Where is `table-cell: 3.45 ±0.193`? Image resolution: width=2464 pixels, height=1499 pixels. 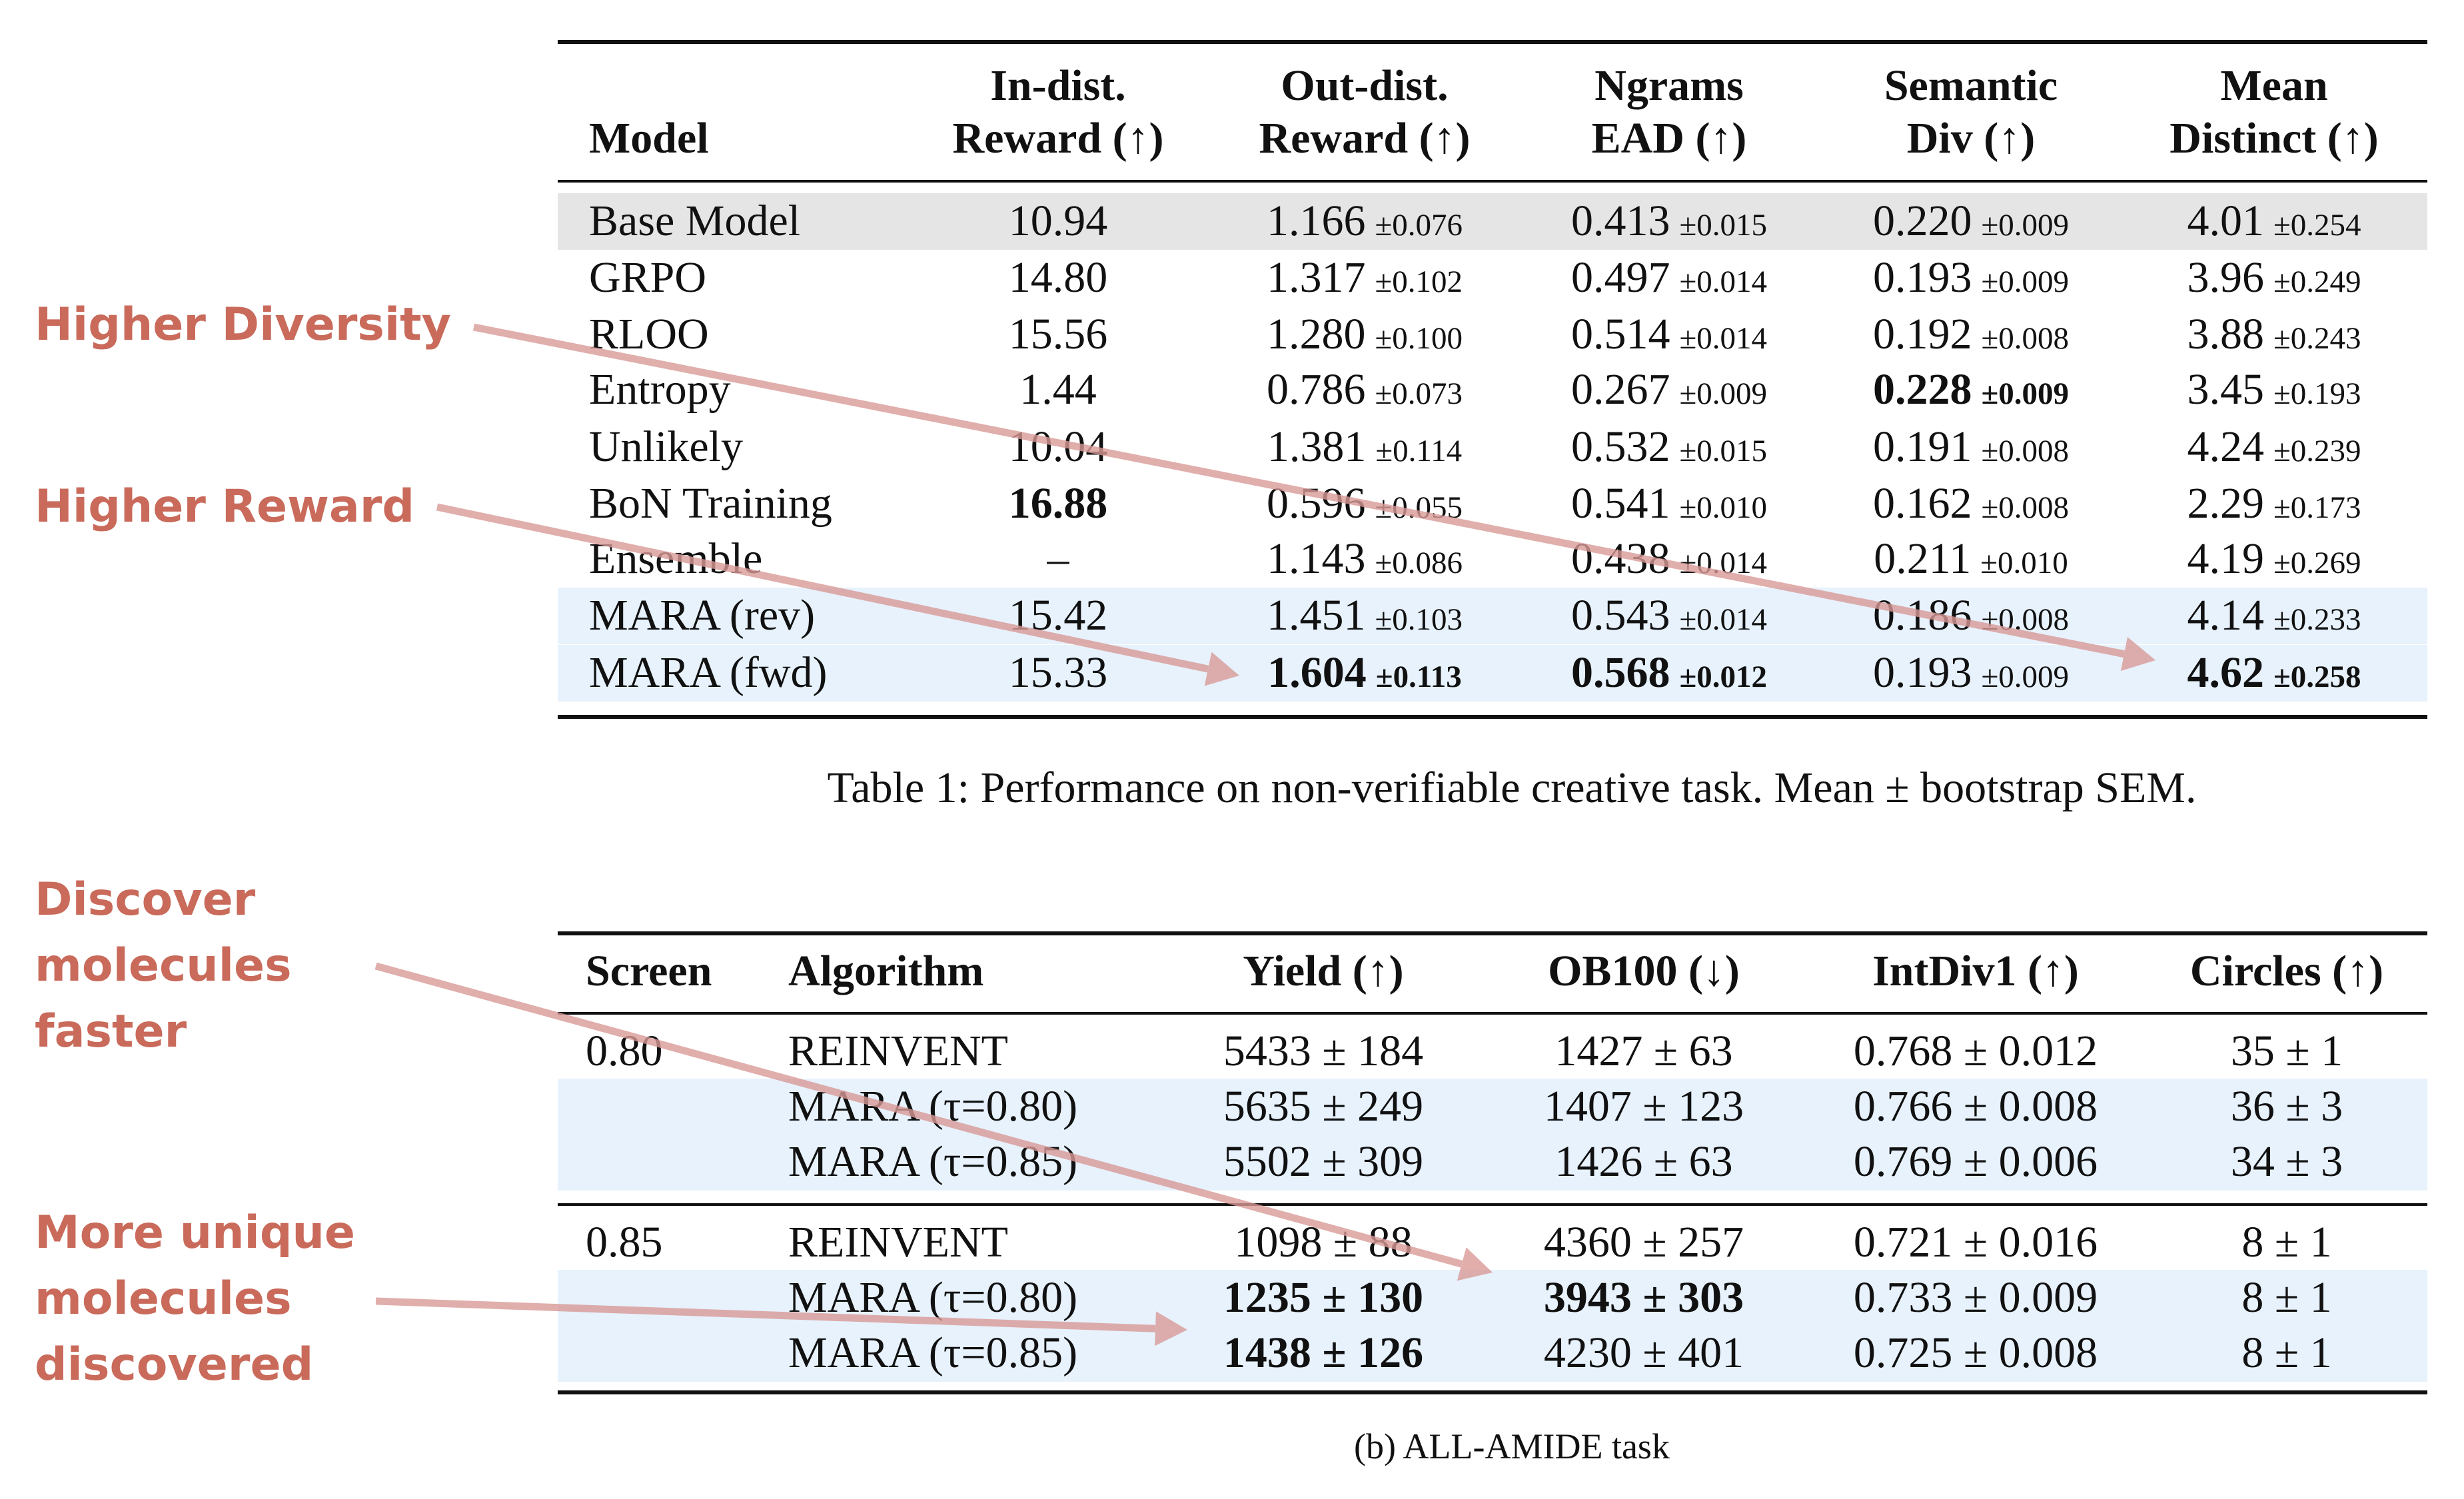 table-cell: 3.45 ±0.193 is located at coordinates (2274, 391).